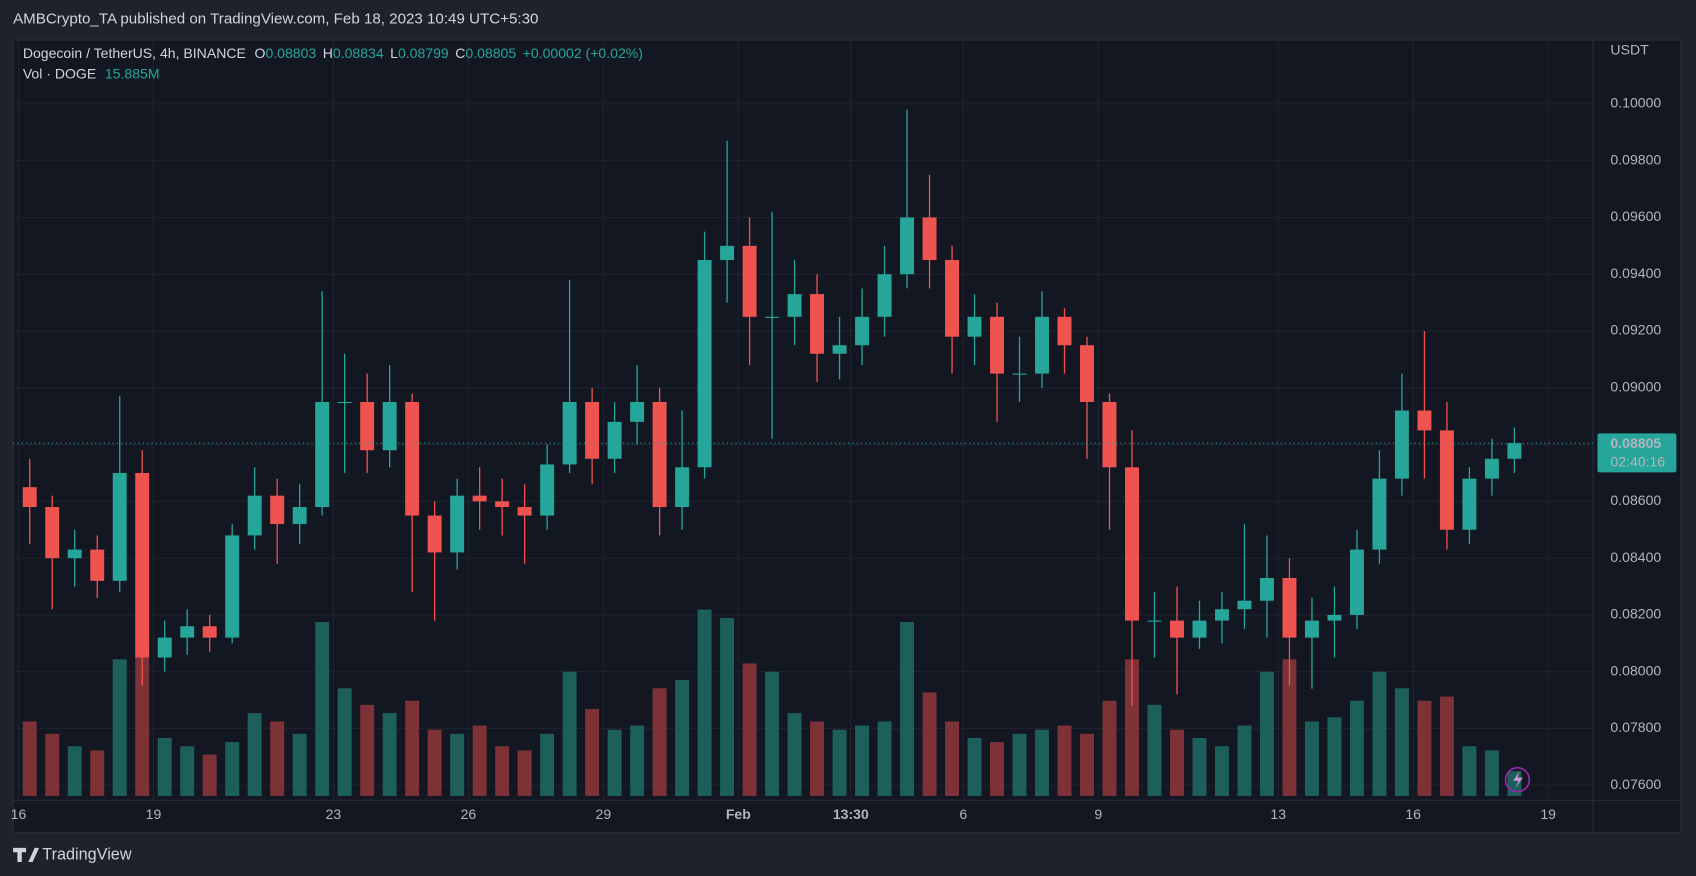  Describe the element at coordinates (1413, 814) in the screenshot. I see `x-tick-label: 16` at that location.